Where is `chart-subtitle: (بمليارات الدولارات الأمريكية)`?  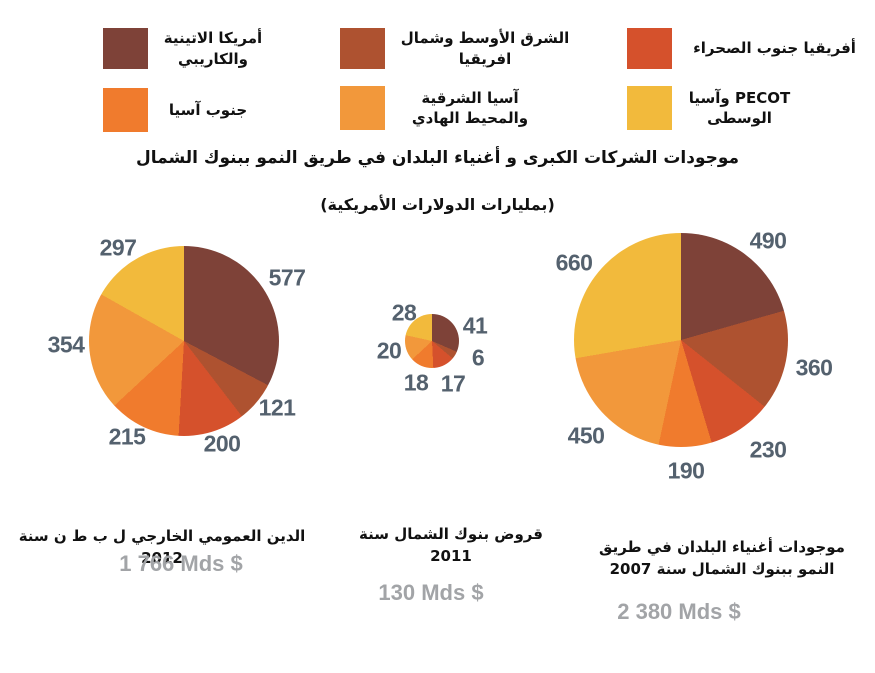
chart-subtitle: (بمليارات الدولارات الأمريكية) is located at coordinates (437, 204).